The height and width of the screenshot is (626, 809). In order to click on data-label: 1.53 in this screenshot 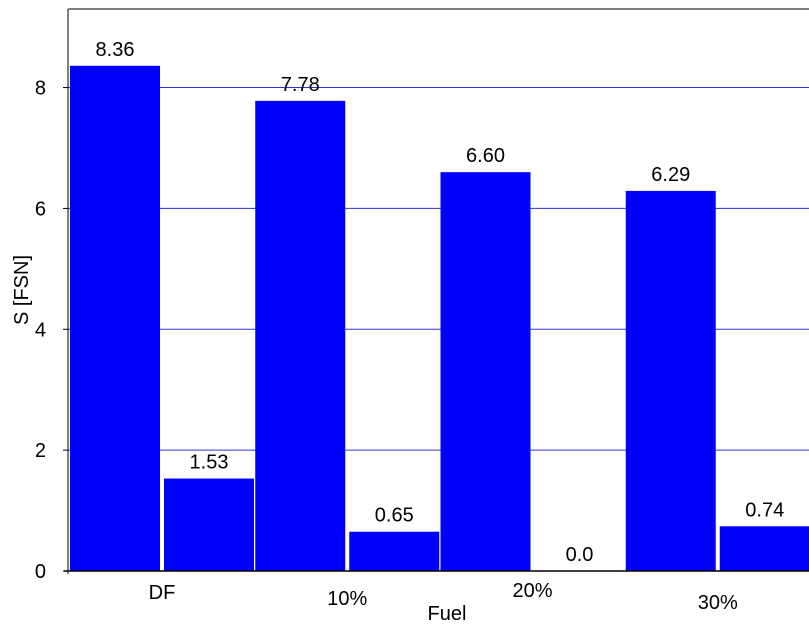, I will do `click(209, 463)`.